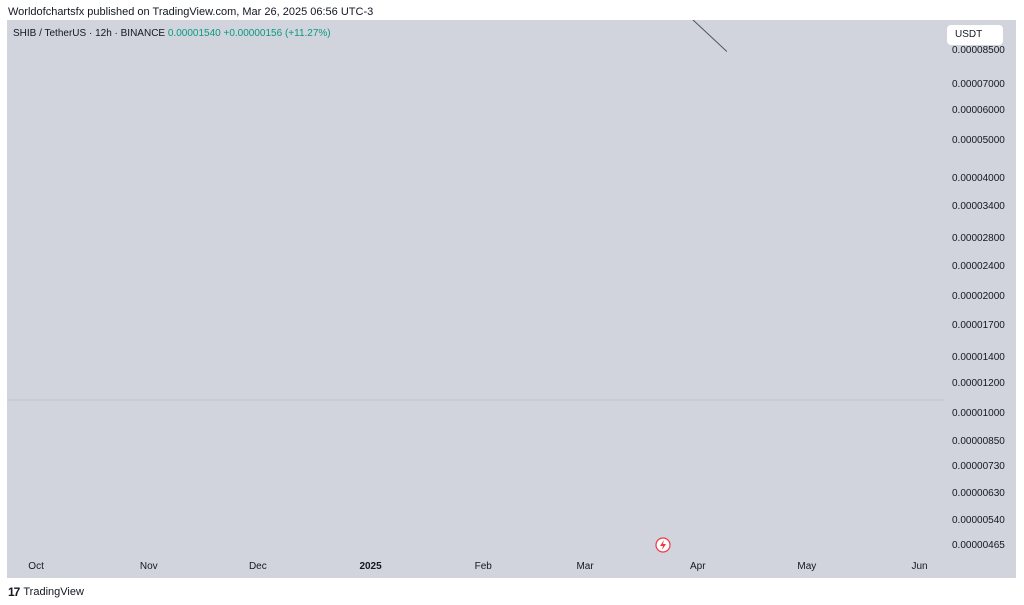 The image size is (1024, 605). I want to click on tradingview-logo-icon: 17, so click(14, 592).